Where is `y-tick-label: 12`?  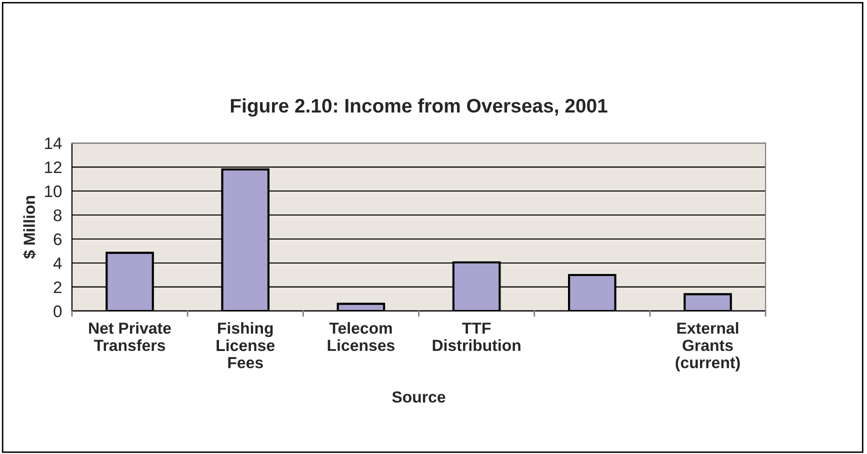 y-tick-label: 12 is located at coordinates (53, 167).